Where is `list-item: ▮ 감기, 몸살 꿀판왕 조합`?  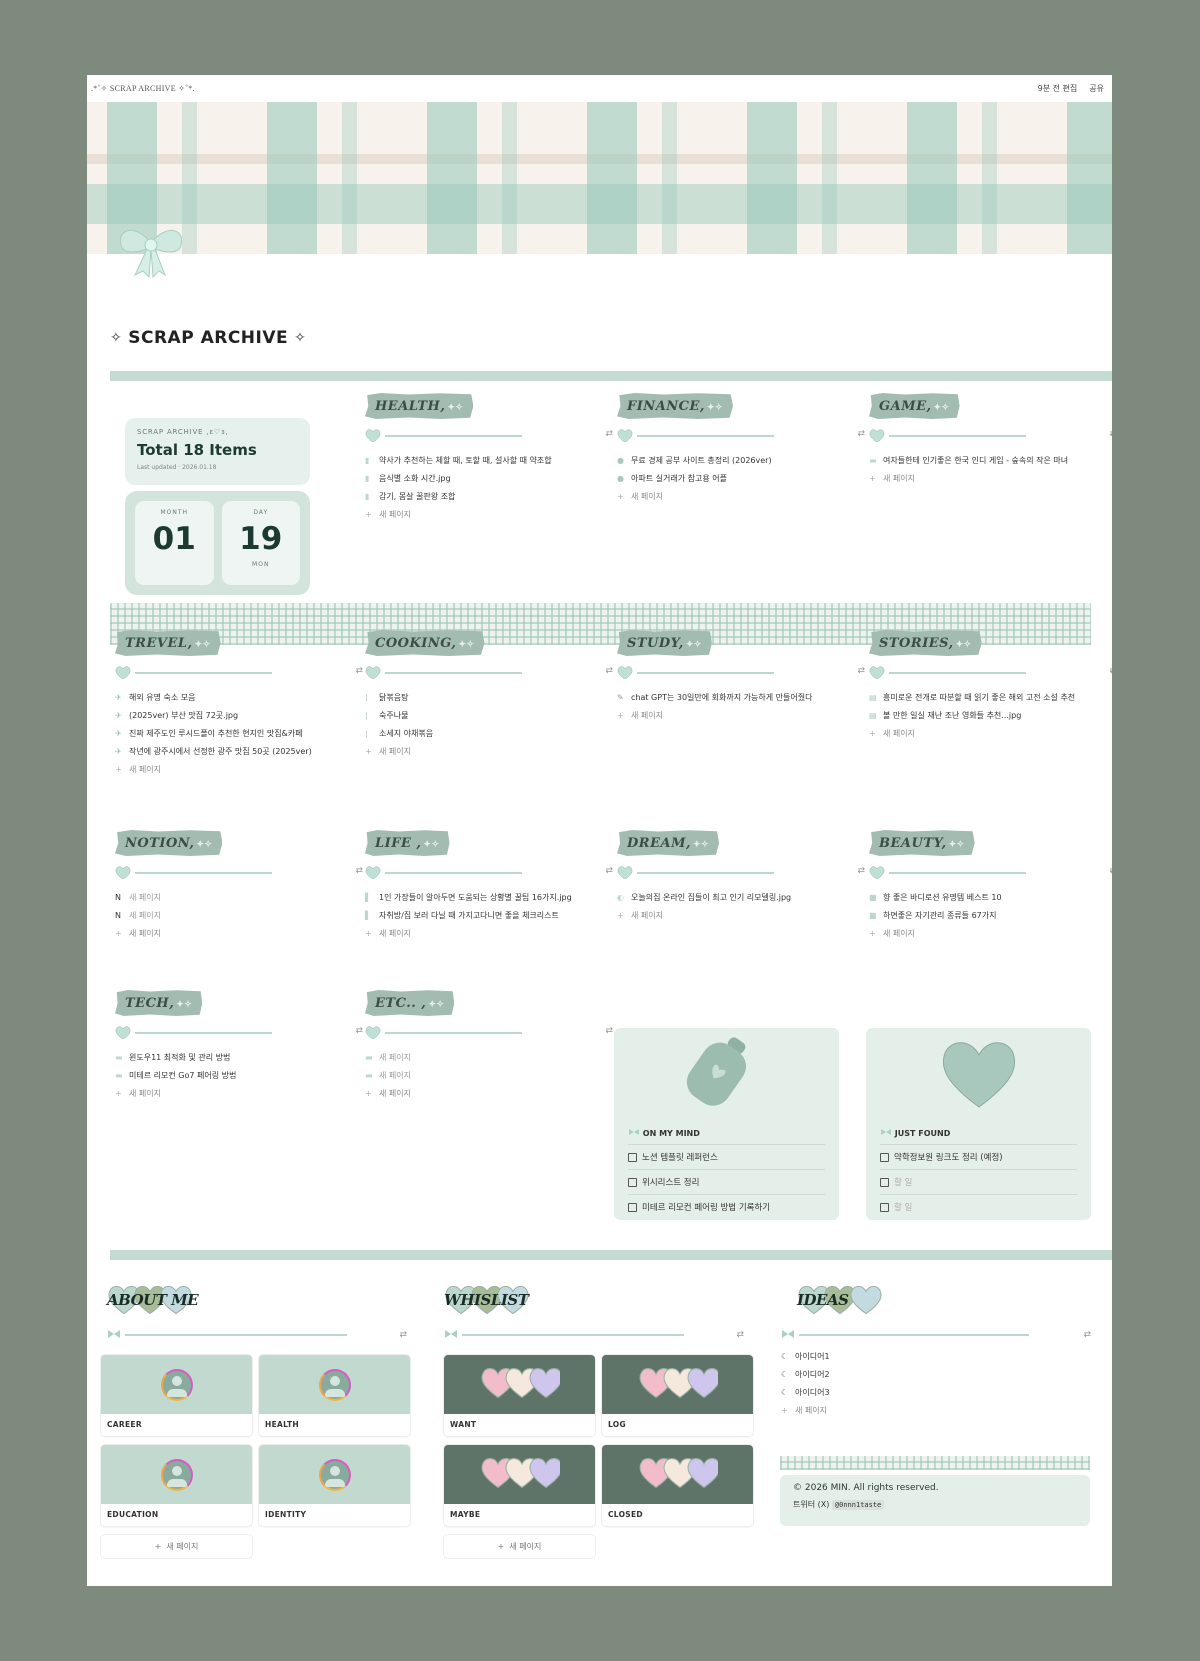
list-item: ▮ 감기, 몸살 꿀판왕 조합 is located at coordinates (490, 496).